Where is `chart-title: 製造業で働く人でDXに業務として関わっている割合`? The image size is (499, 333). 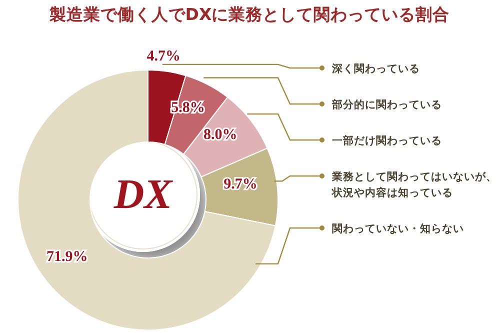
chart-title: 製造業で働く人でDXに業務として関わっている割合 is located at coordinates (249, 15).